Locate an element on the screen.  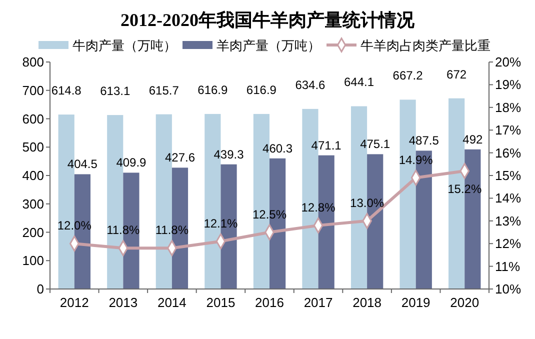
data-label: 12.8% is located at coordinates (318, 207).